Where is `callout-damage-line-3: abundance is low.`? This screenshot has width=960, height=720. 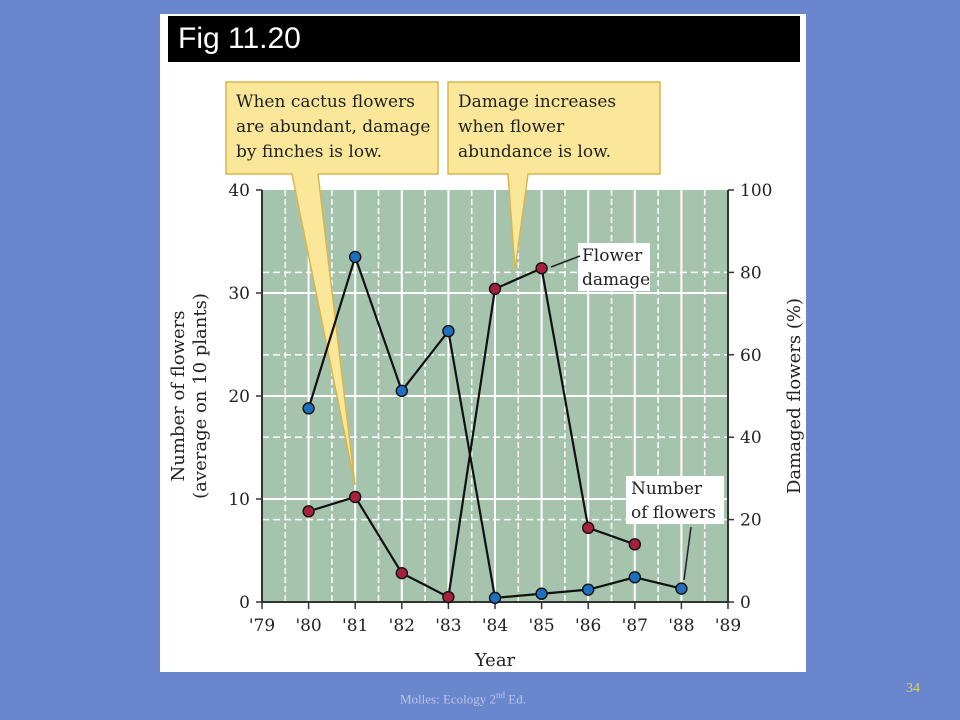 callout-damage-line-3: abundance is low. is located at coordinates (534, 152).